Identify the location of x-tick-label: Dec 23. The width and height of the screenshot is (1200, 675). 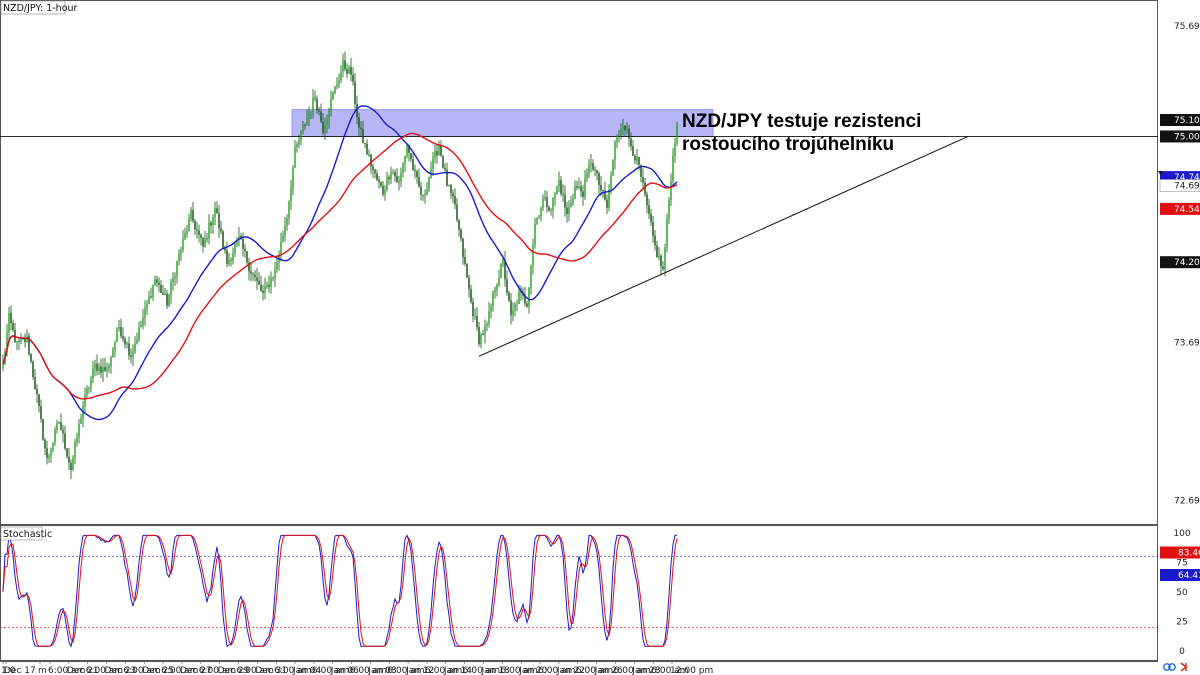
(121, 670).